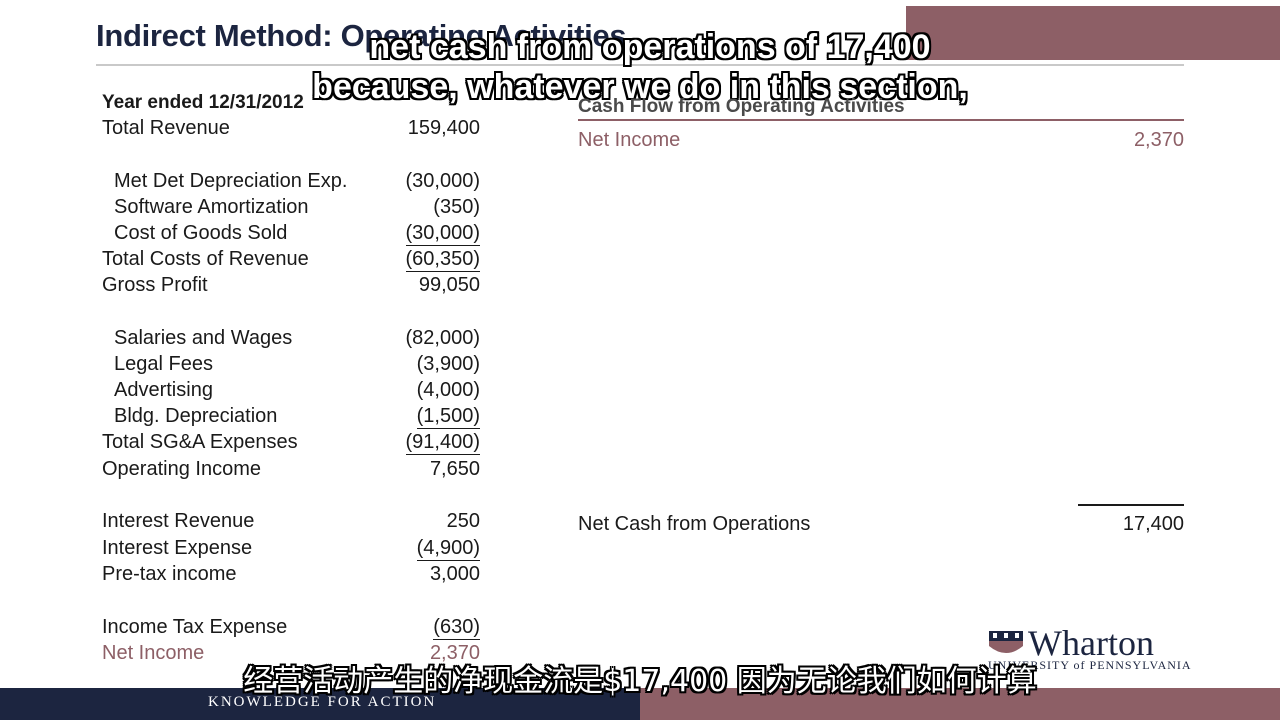  Describe the element at coordinates (442, 443) in the screenshot. I see `row-value: (91,400)` at that location.